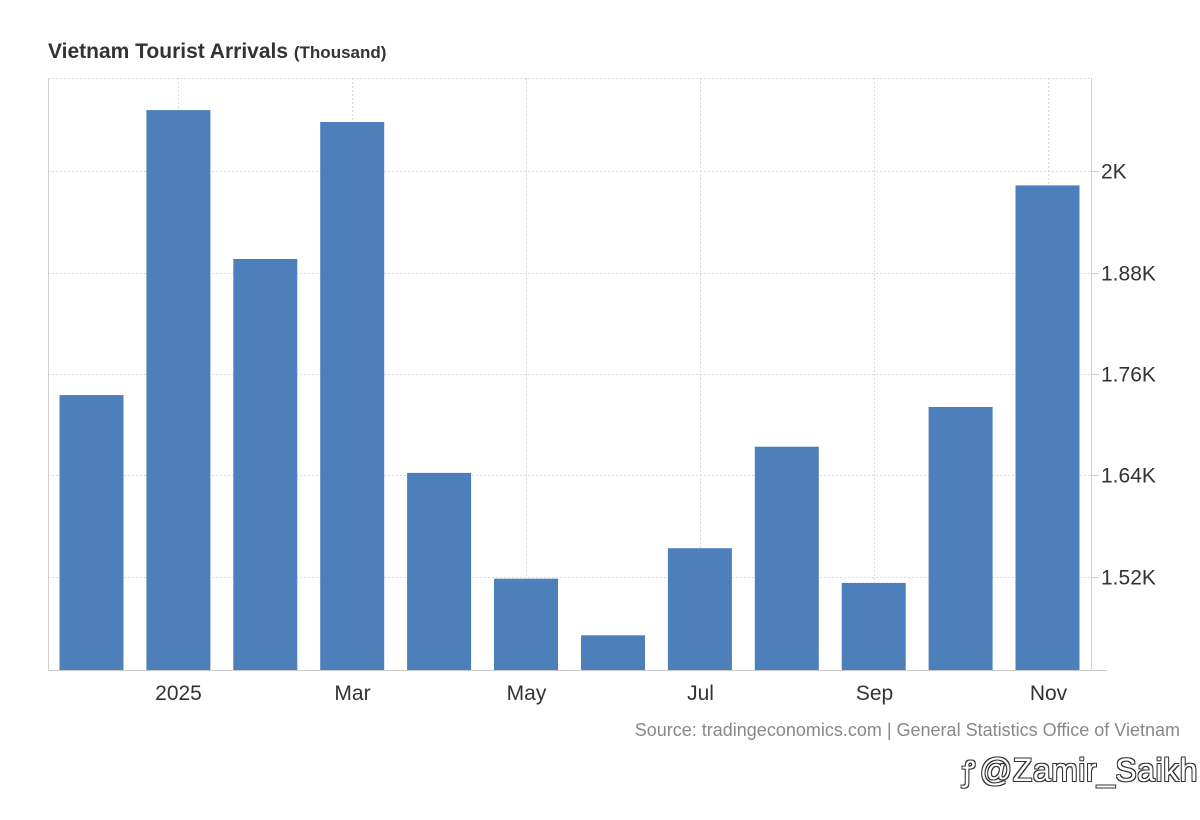 Image resolution: width=1200 pixels, height=820 pixels. I want to click on watermark-logo-icon: ꝭ, so click(969, 771).